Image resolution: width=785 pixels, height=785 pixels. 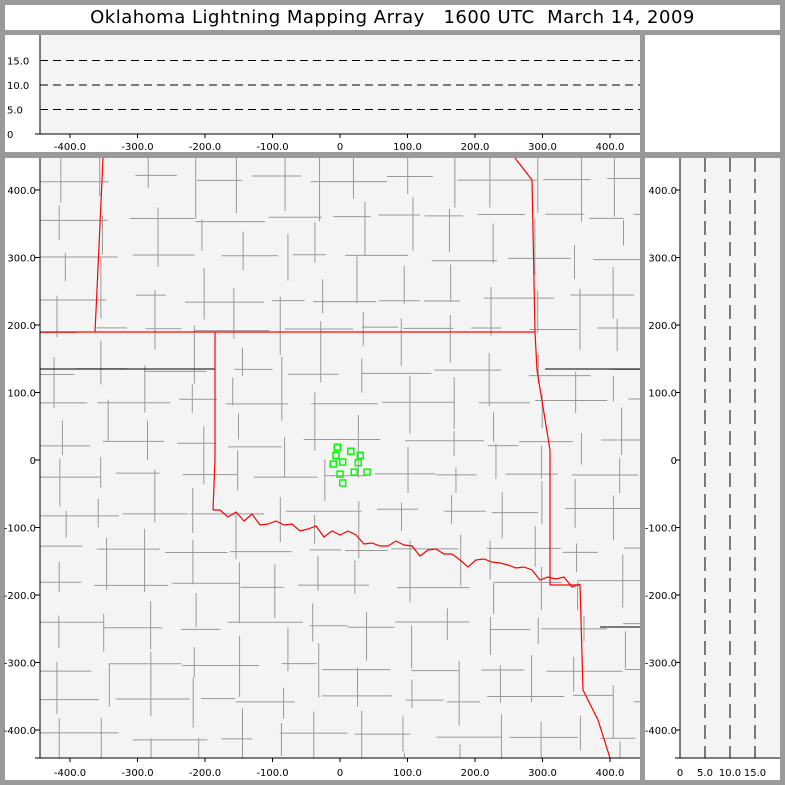 I want to click on right-y-tick-label: -300.0, so click(x=661, y=664).